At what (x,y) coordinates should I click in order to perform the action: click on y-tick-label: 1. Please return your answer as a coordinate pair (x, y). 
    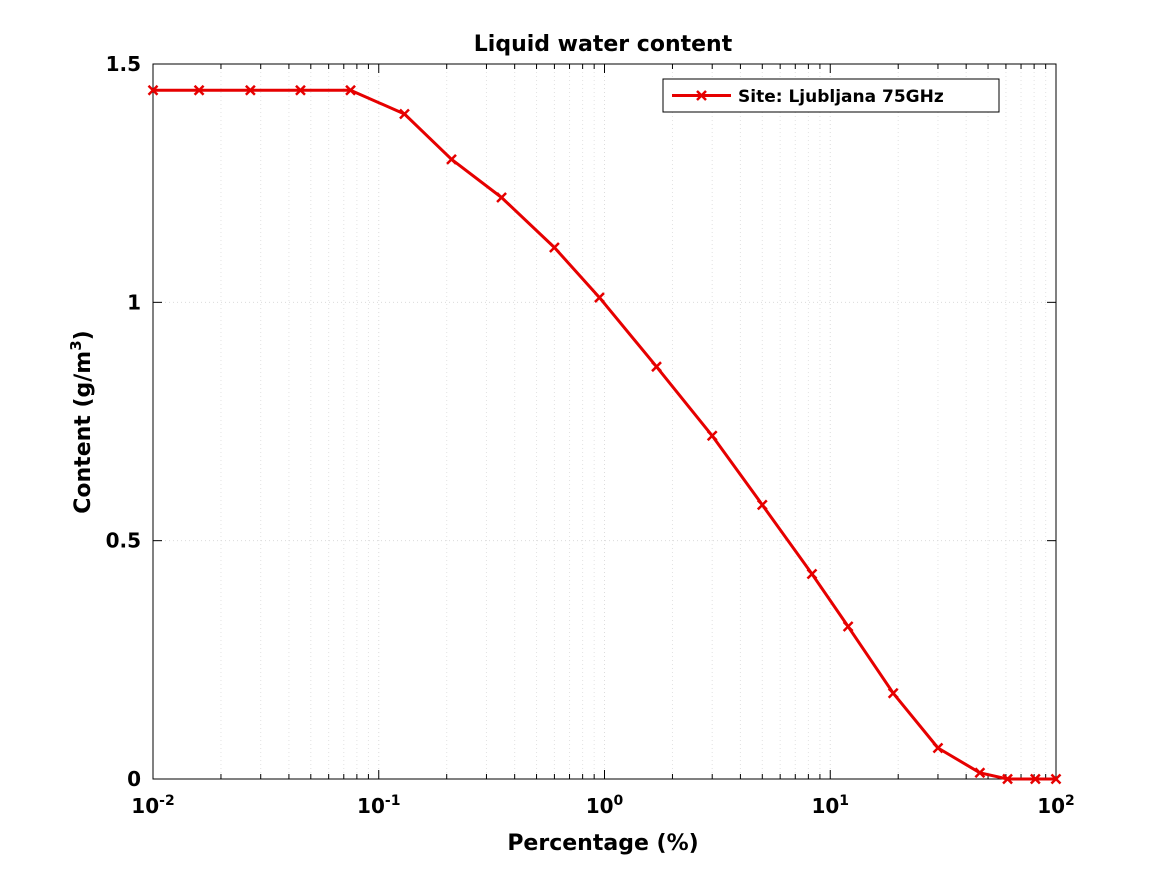
    Looking at the image, I should click on (134, 302).